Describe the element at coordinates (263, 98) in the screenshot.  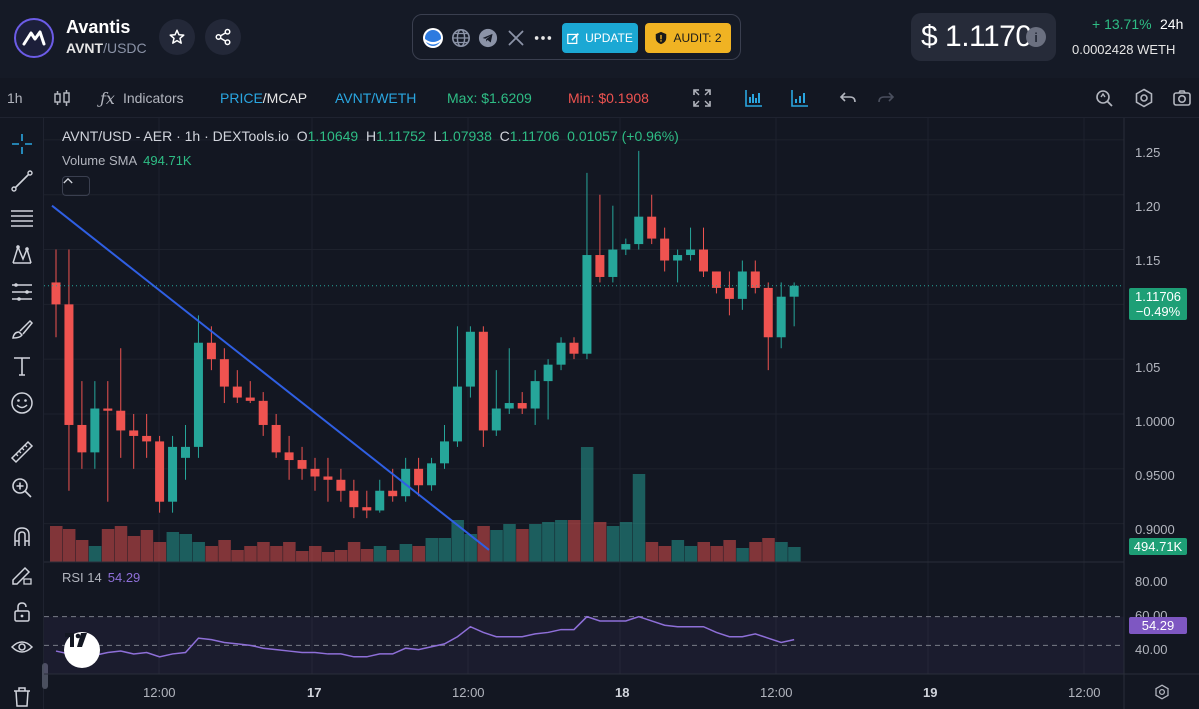
I see `price-mcap-toggle: PRICE/MCAP` at that location.